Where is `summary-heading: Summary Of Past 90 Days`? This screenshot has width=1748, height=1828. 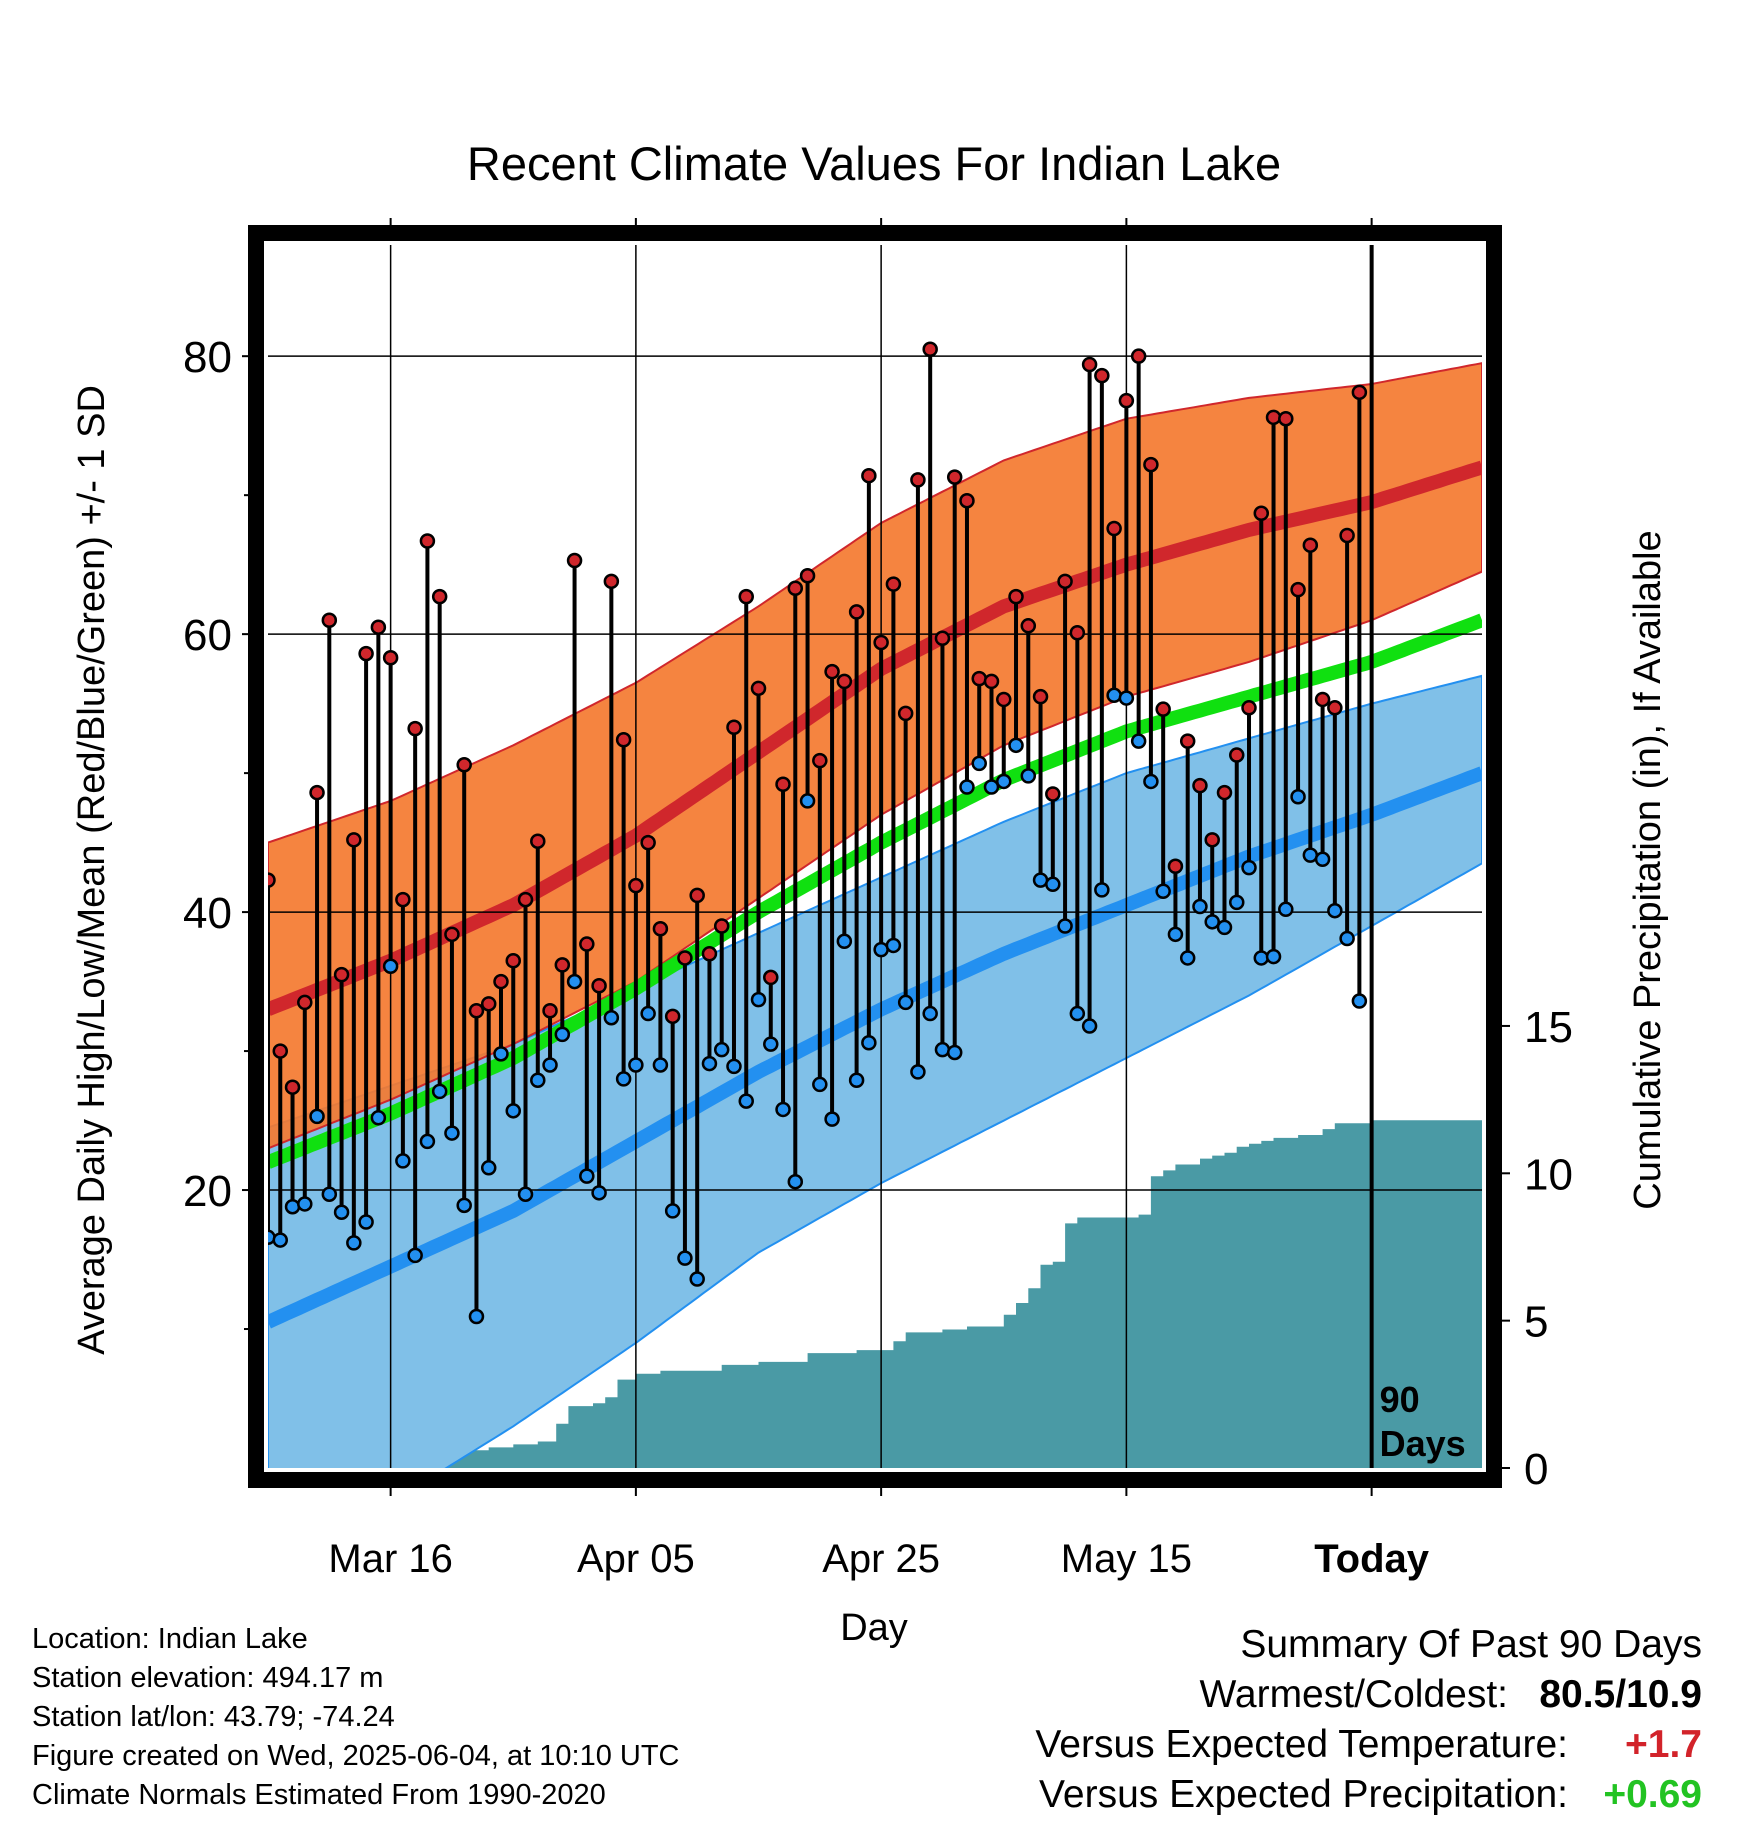
summary-heading: Summary Of Past 90 Days is located at coordinates (1471, 1644).